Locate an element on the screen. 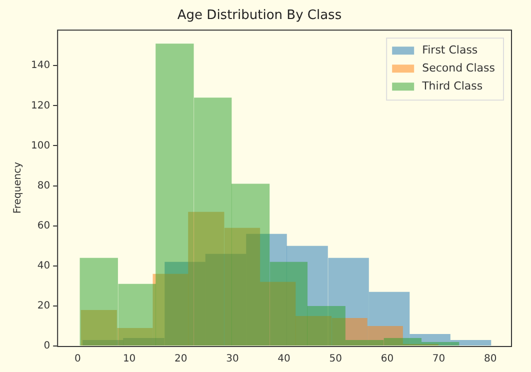 This screenshot has width=531, height=372. x-tick-label: 60 is located at coordinates (387, 359).